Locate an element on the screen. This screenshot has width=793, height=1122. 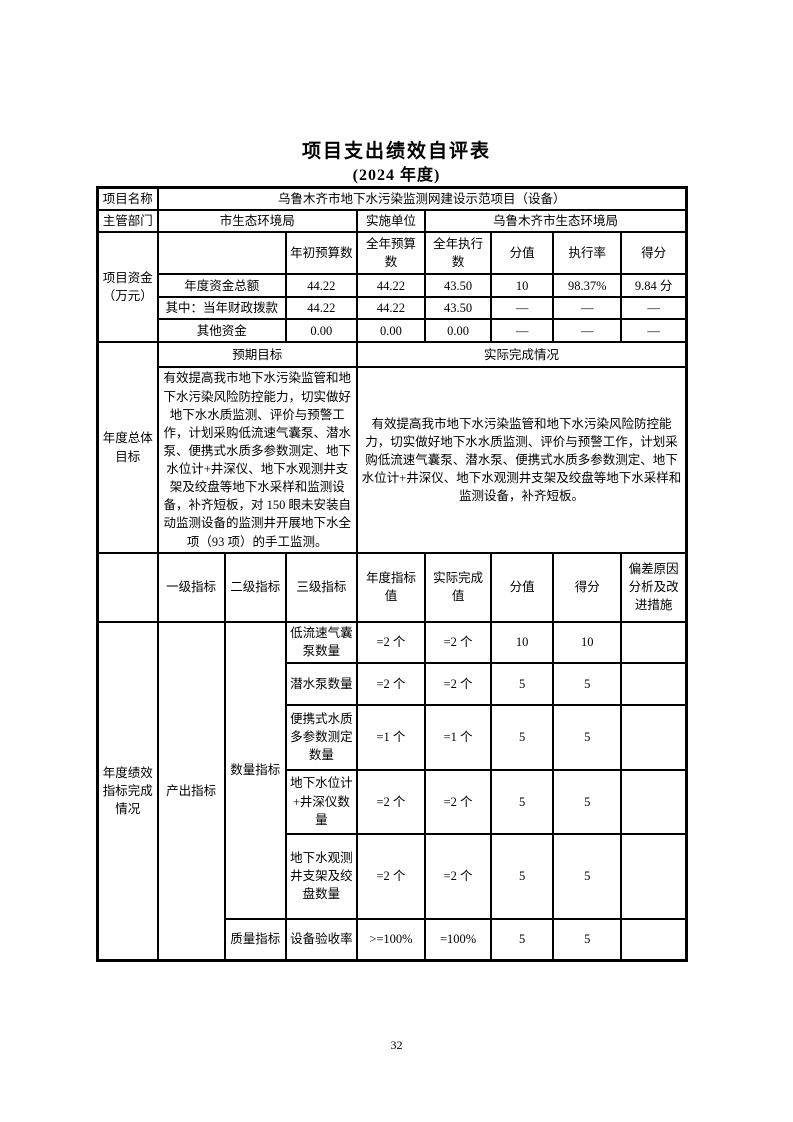
dept-value: 市生态环境局 is located at coordinates (257, 221).